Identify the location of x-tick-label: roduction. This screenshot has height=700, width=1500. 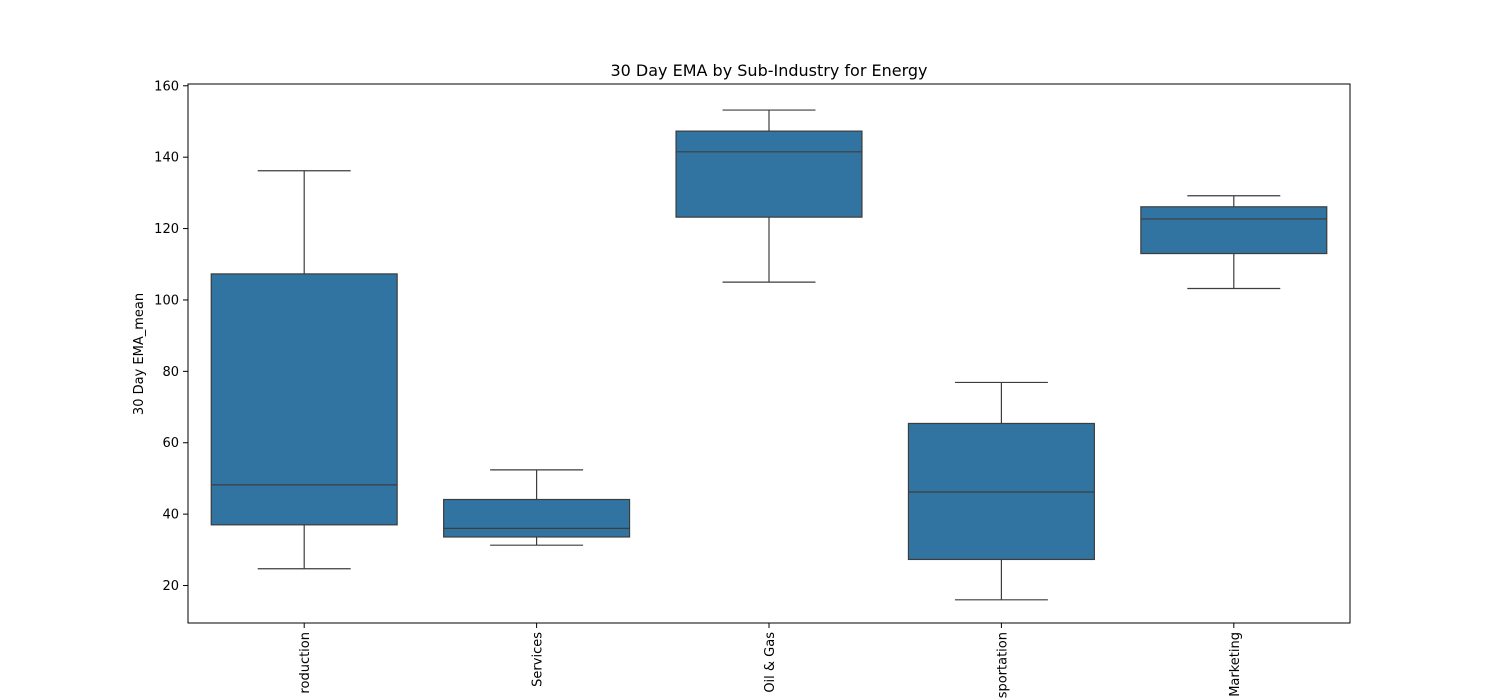
(305, 663).